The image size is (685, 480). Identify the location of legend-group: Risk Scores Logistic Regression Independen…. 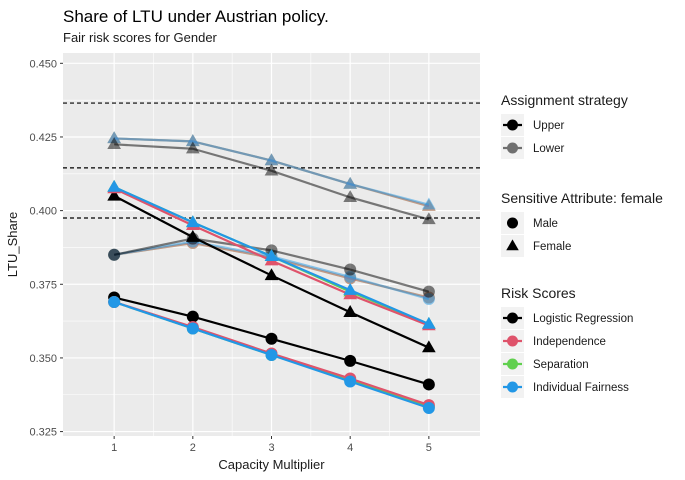
(567, 341).